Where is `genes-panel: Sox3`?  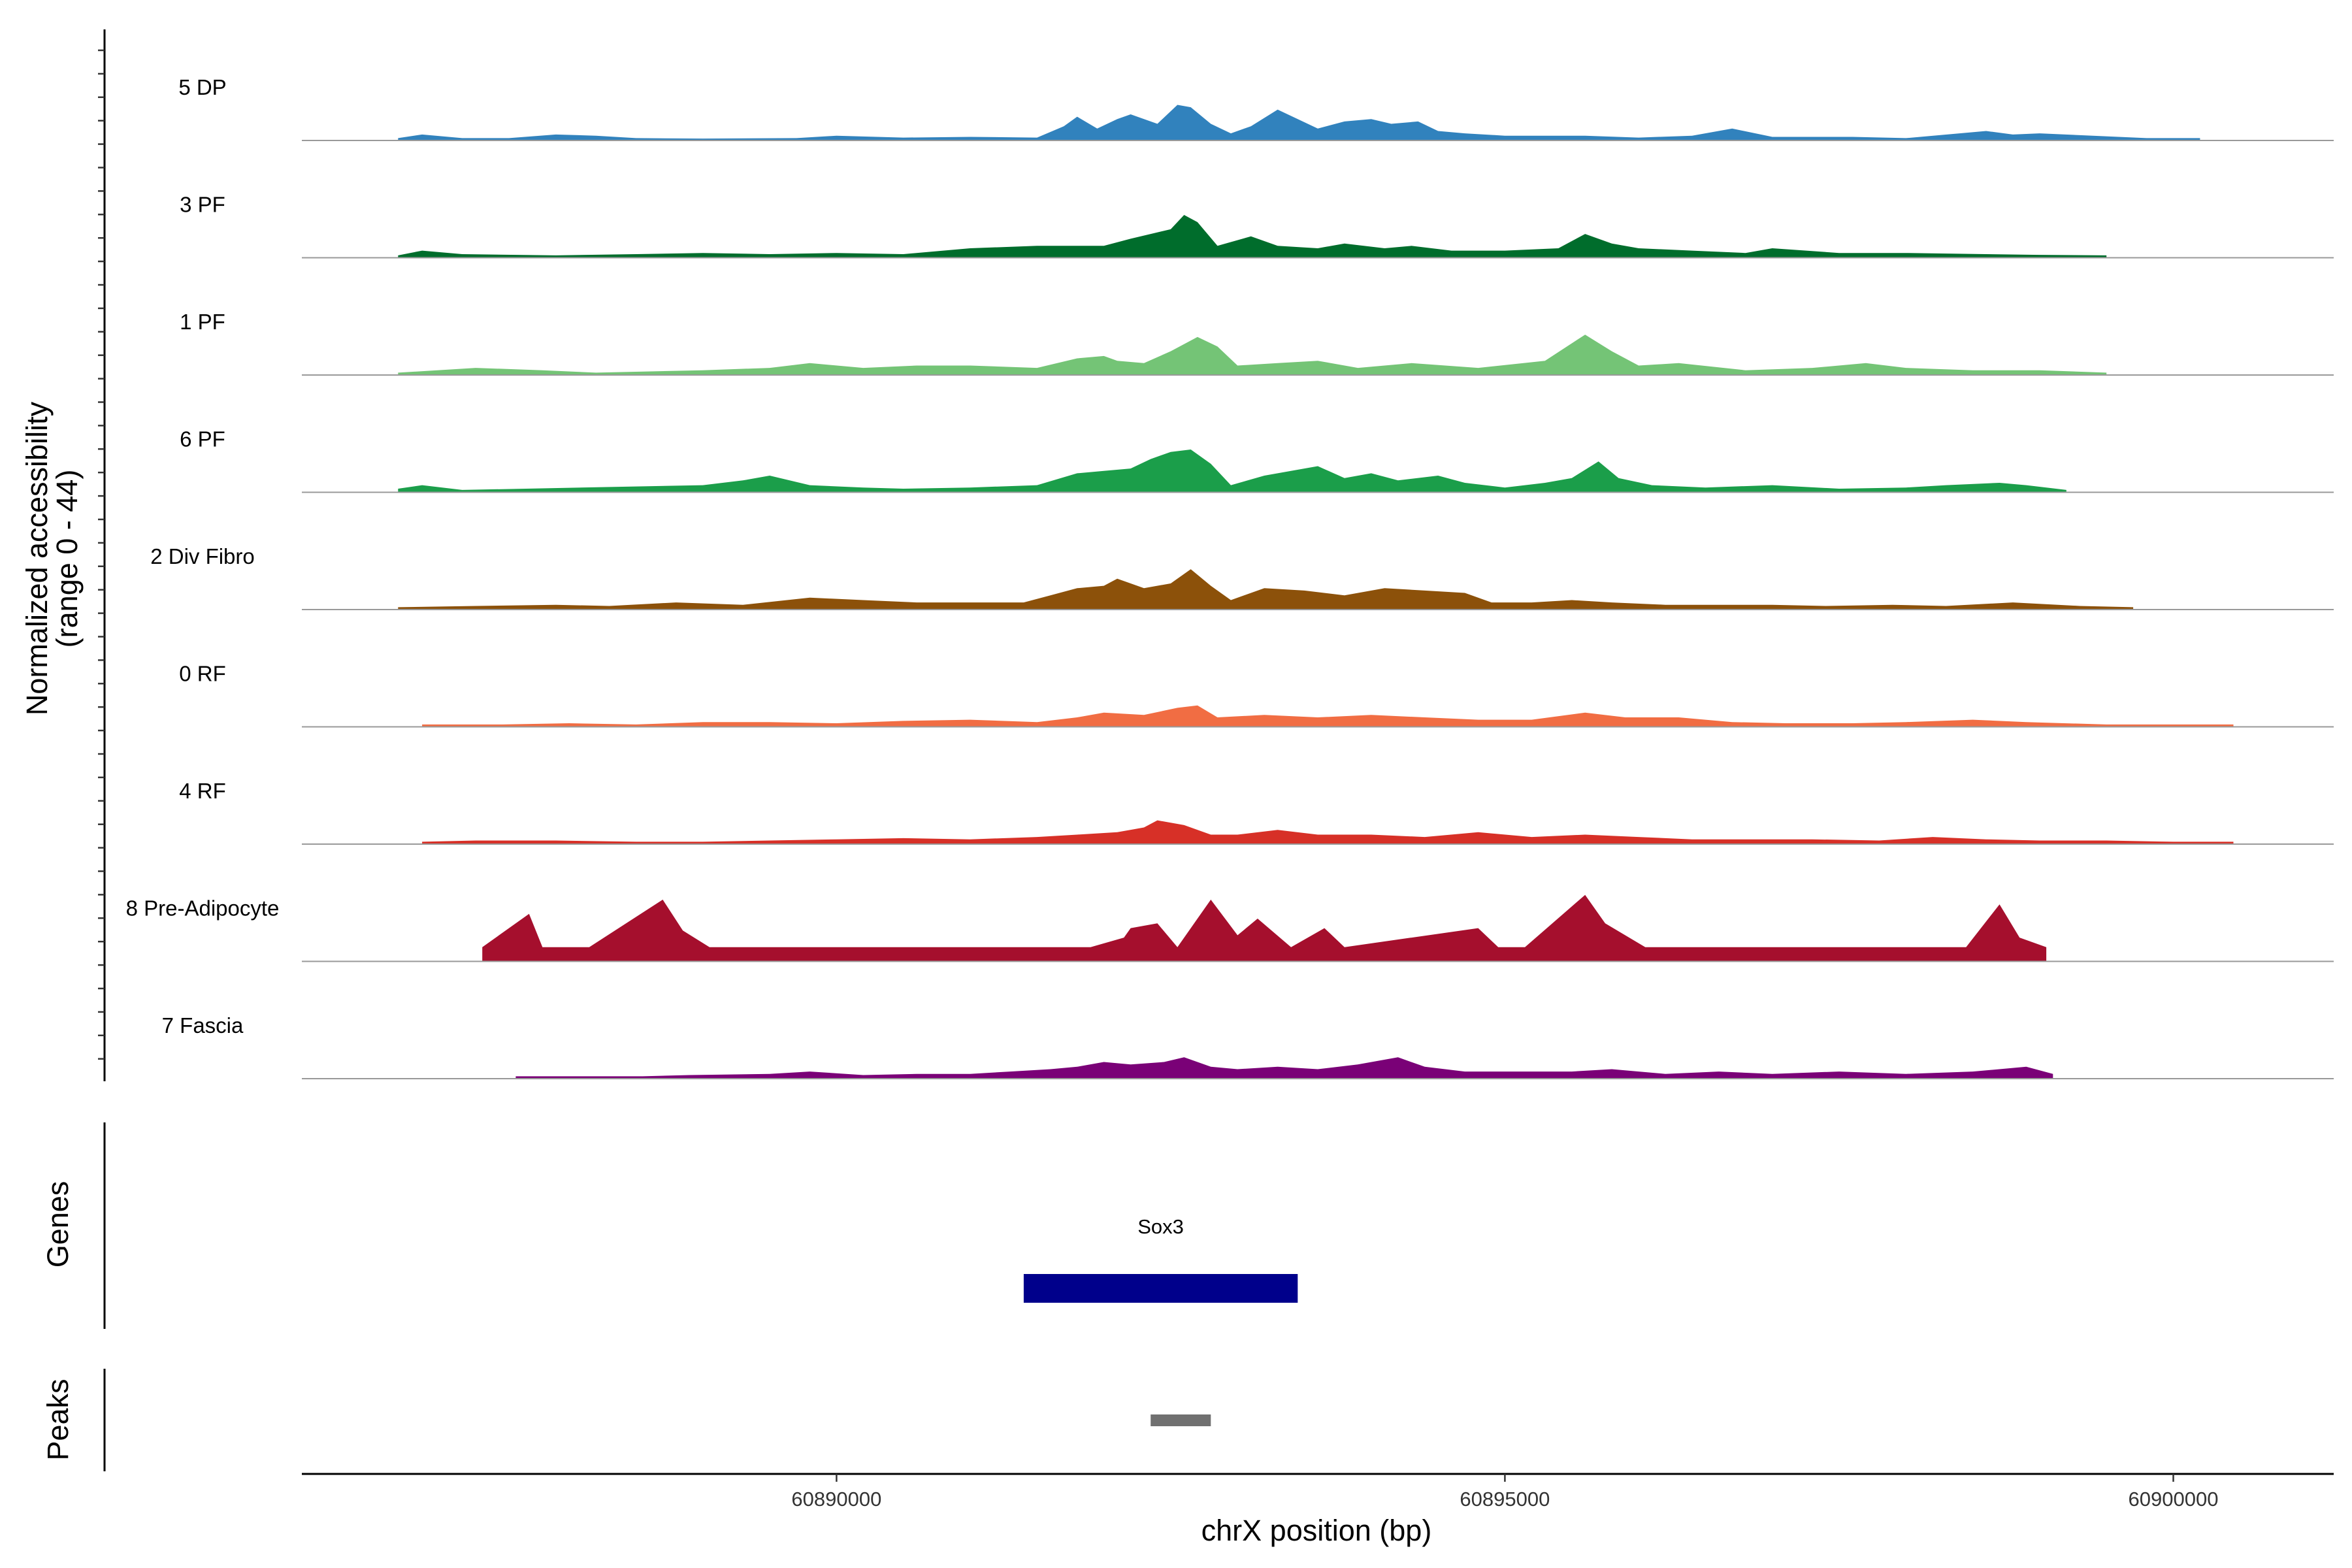
genes-panel: Sox3 is located at coordinates (700, 1225).